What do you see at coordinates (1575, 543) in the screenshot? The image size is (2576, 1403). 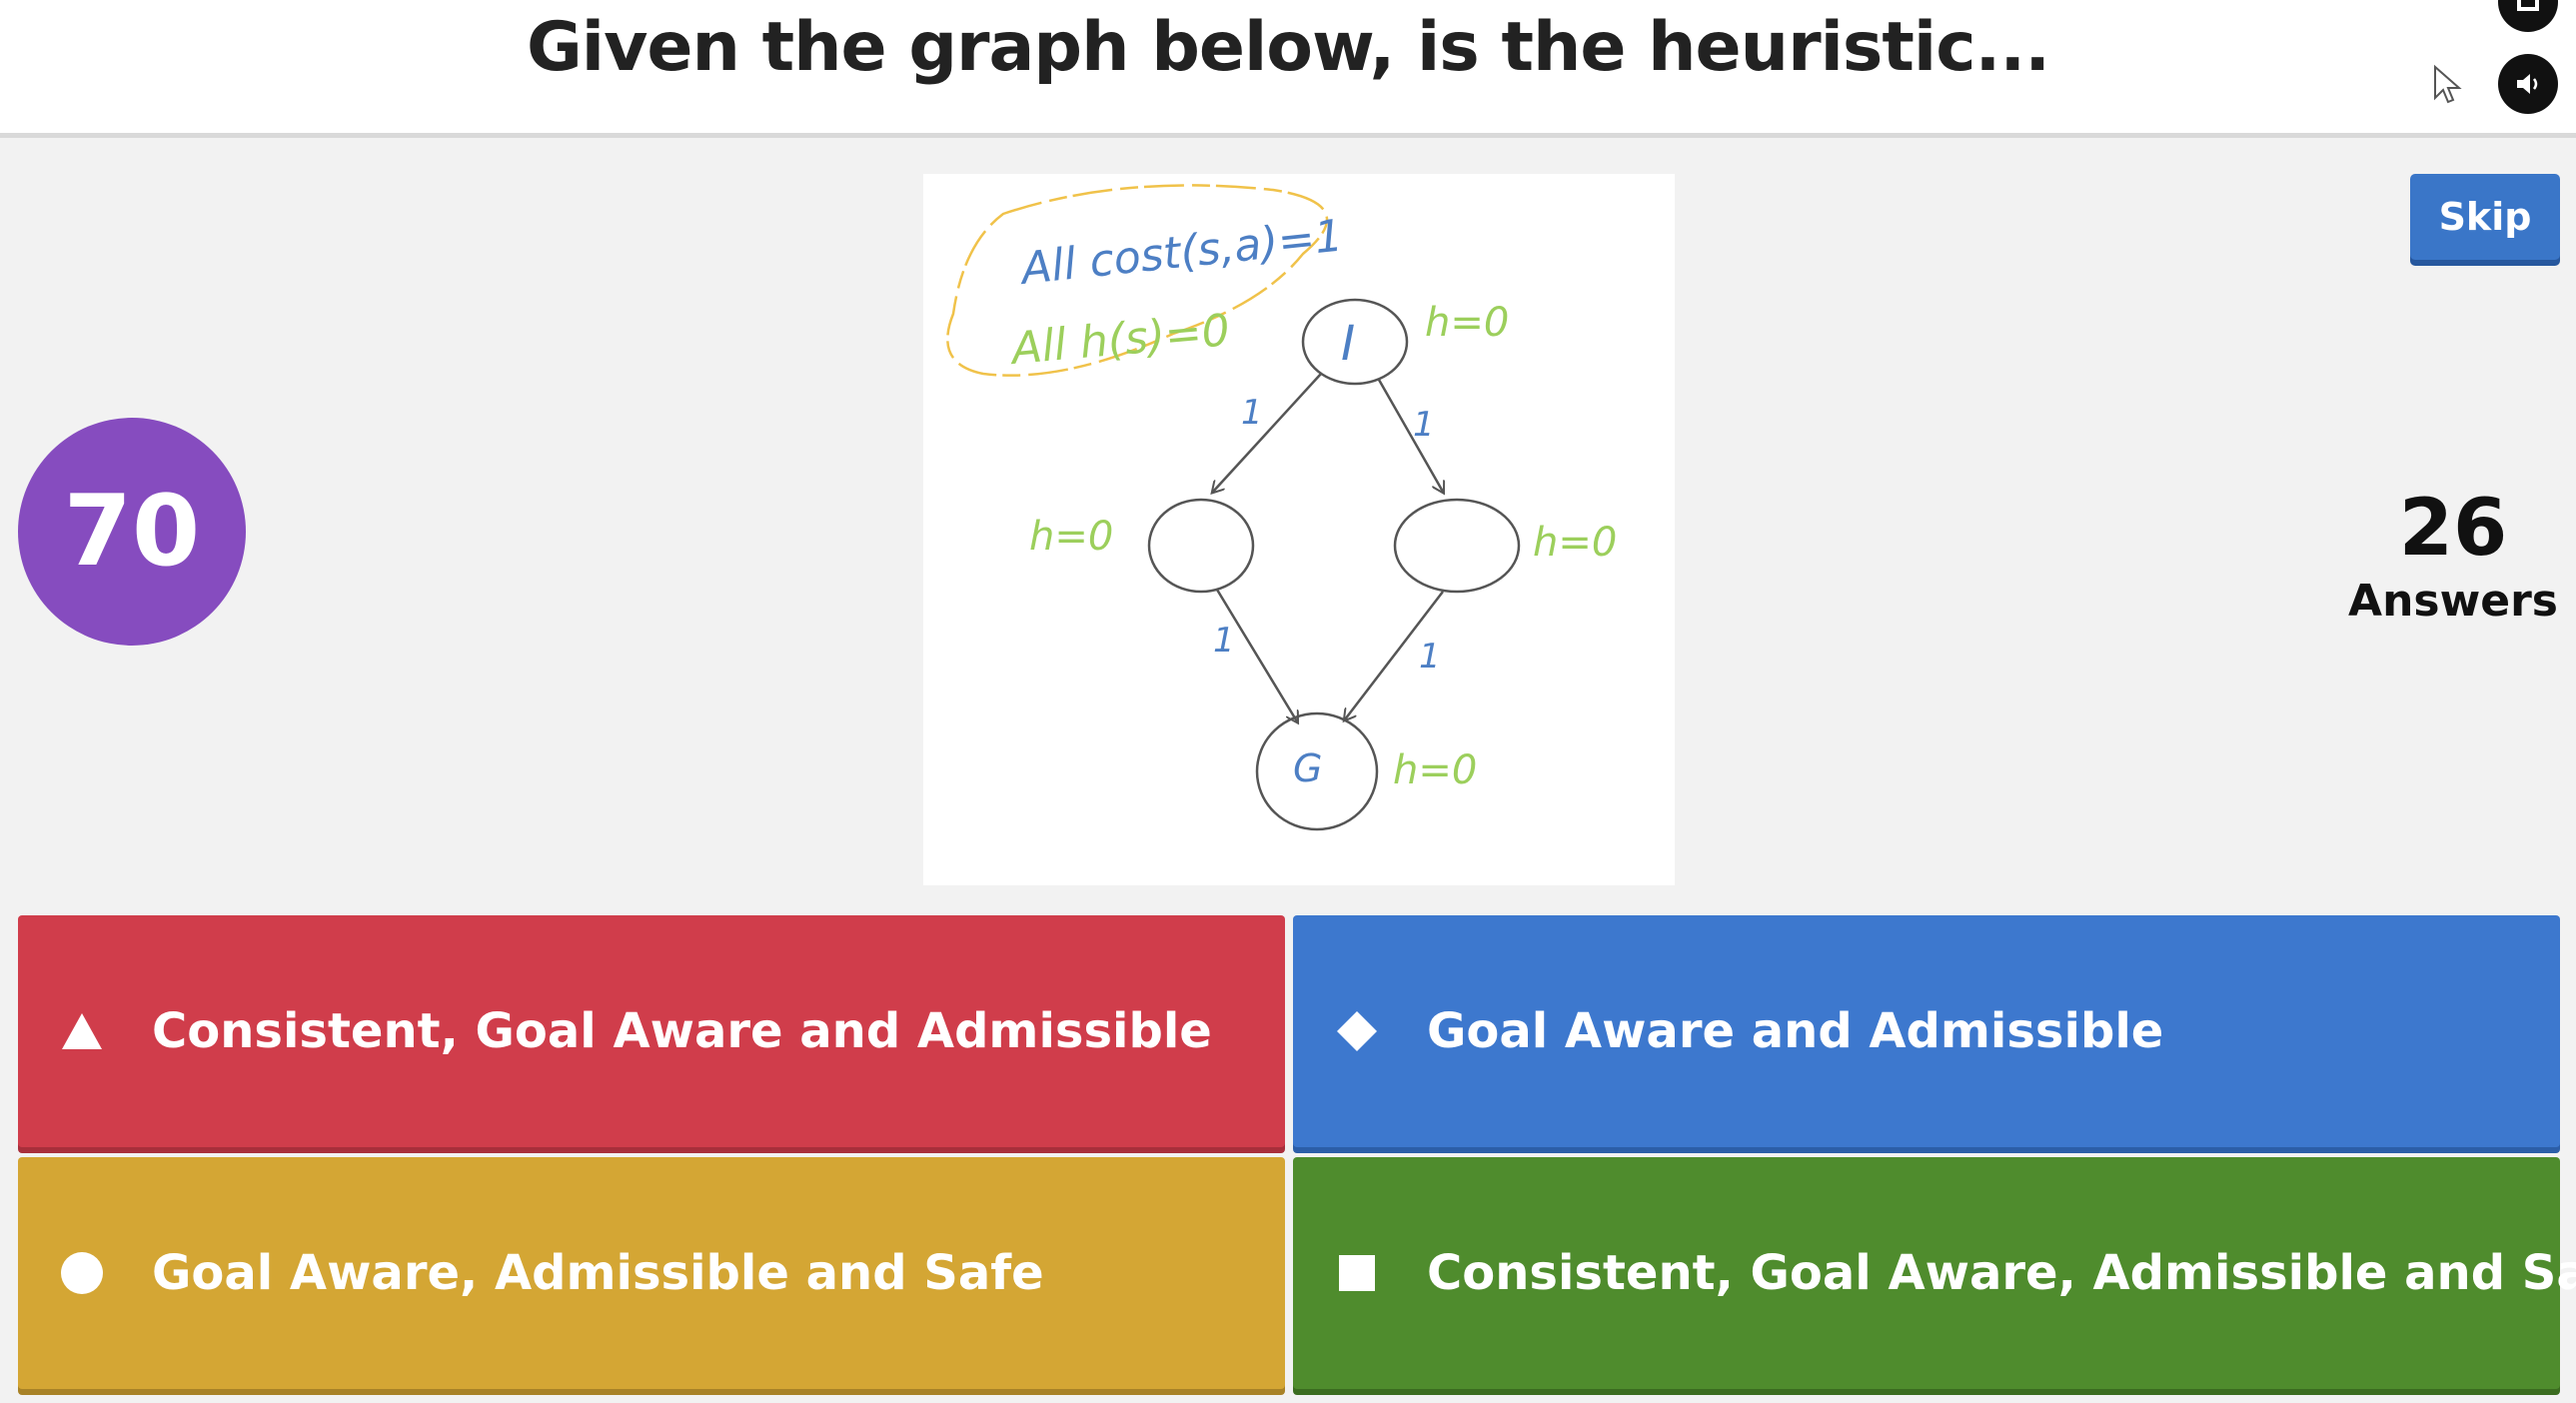 I see `h-label-right: h=0` at bounding box center [1575, 543].